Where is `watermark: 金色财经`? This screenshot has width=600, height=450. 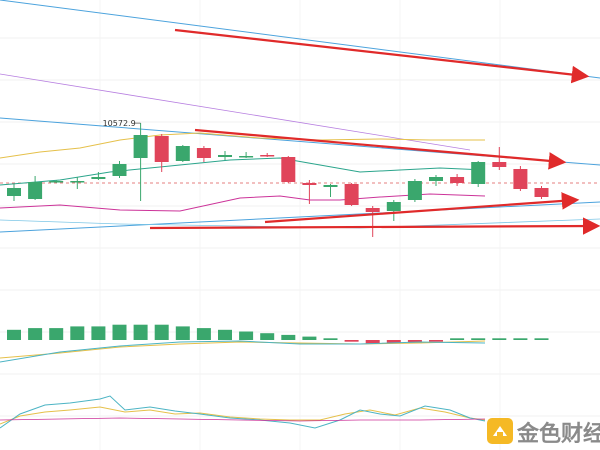
watermark: 金色财经 is located at coordinates (543, 432).